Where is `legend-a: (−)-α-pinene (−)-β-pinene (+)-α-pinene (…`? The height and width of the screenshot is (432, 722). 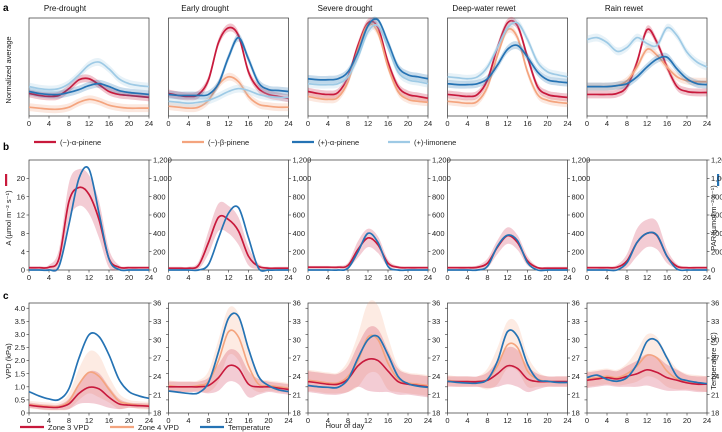 legend-a: (−)-α-pinene (−)-β-pinene (+)-α-pinene (… is located at coordinates (245, 142).